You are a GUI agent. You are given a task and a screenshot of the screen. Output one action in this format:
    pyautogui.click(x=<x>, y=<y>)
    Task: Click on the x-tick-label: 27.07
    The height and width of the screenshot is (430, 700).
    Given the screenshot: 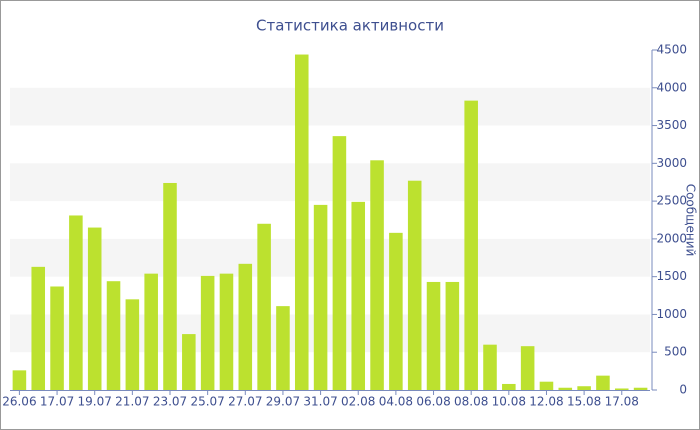 What is the action you would take?
    pyautogui.click(x=245, y=402)
    